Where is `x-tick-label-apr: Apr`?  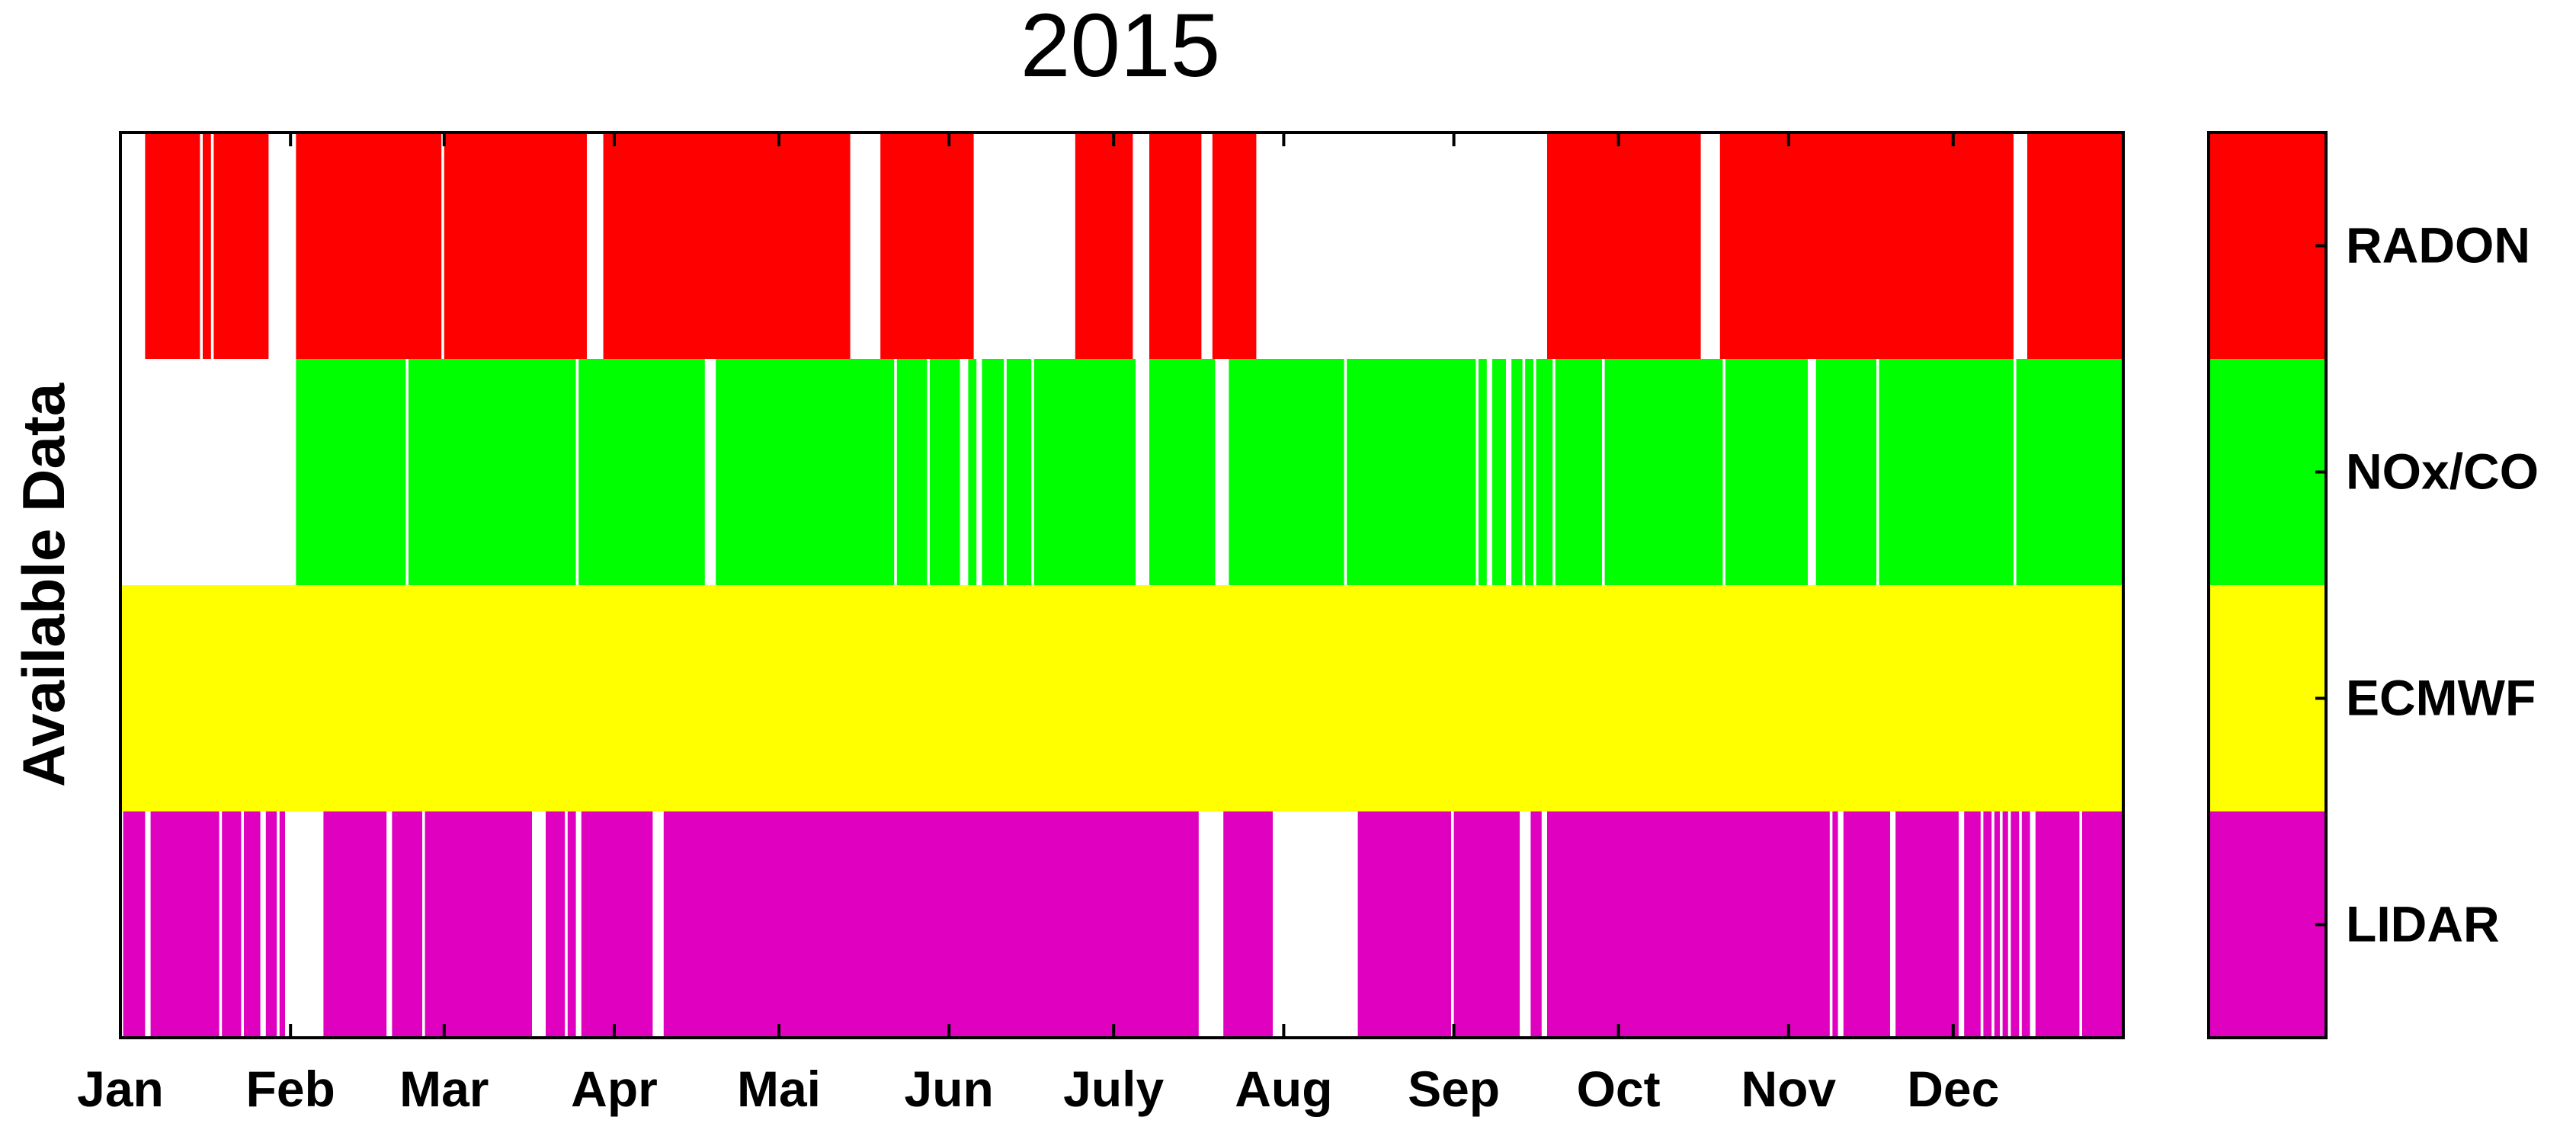
x-tick-label-apr: Apr is located at coordinates (614, 1089).